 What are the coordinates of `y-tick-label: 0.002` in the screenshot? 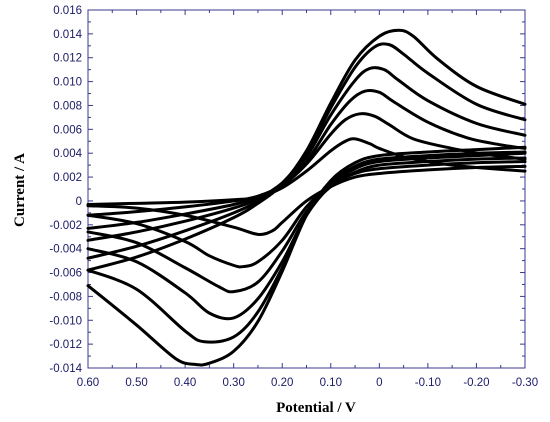 It's located at (67, 178).